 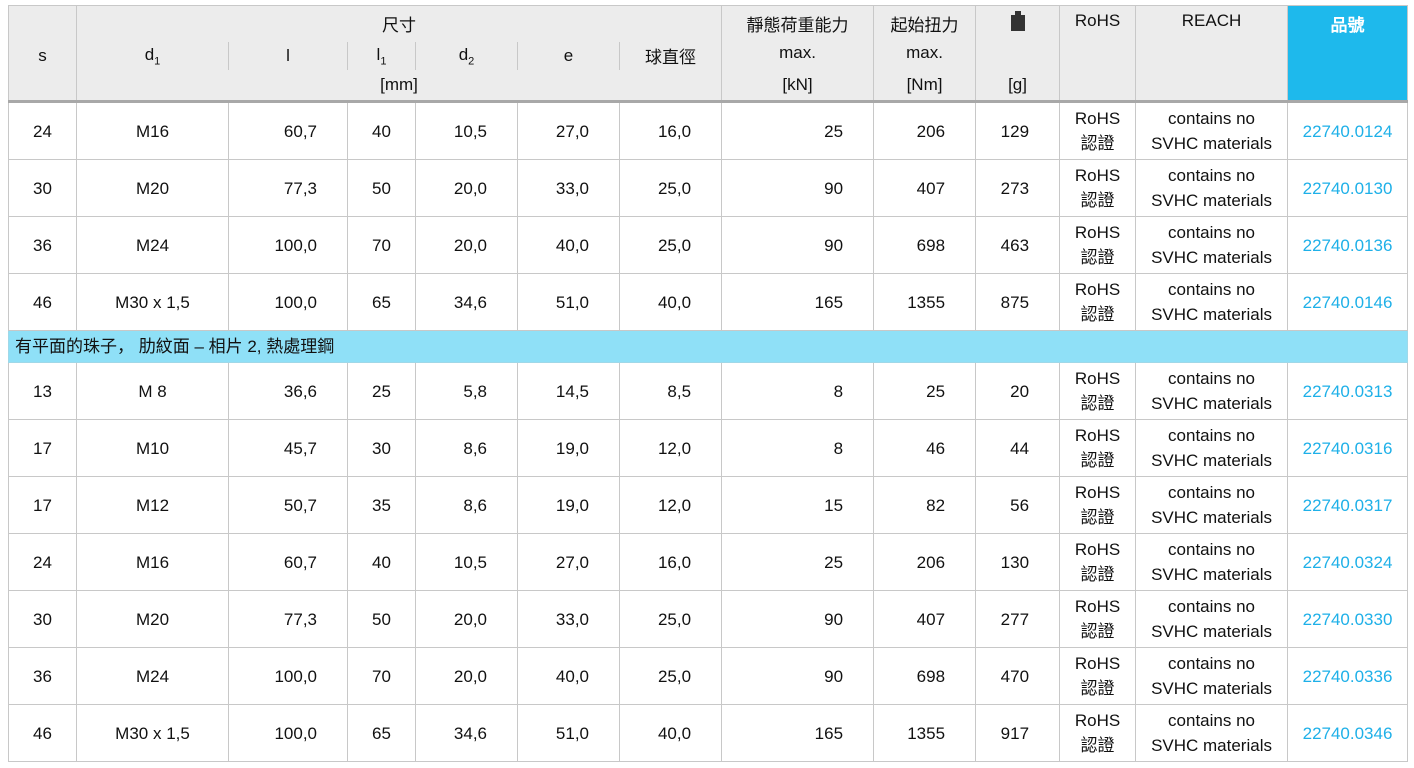 What do you see at coordinates (925, 37) in the screenshot?
I see `torque-header: 起始扭力 max.` at bounding box center [925, 37].